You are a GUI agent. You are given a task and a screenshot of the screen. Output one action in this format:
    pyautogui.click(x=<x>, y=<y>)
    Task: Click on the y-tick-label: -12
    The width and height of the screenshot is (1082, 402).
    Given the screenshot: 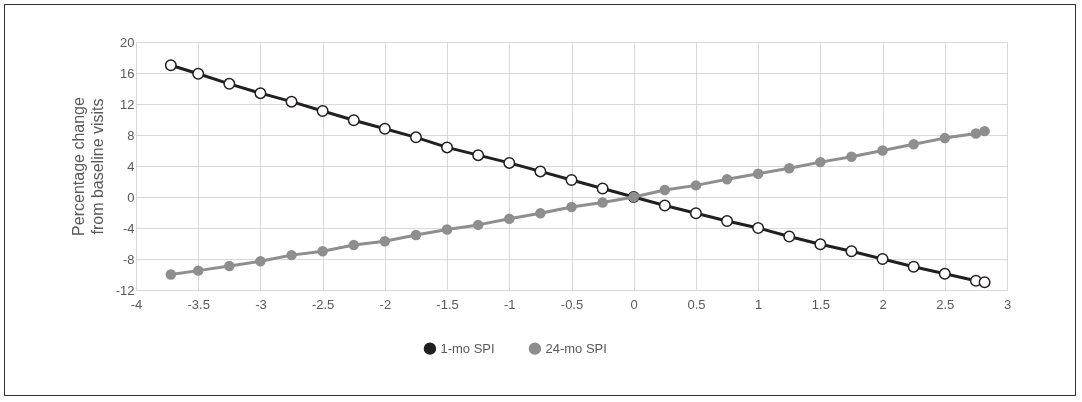 What is the action you would take?
    pyautogui.click(x=125, y=290)
    